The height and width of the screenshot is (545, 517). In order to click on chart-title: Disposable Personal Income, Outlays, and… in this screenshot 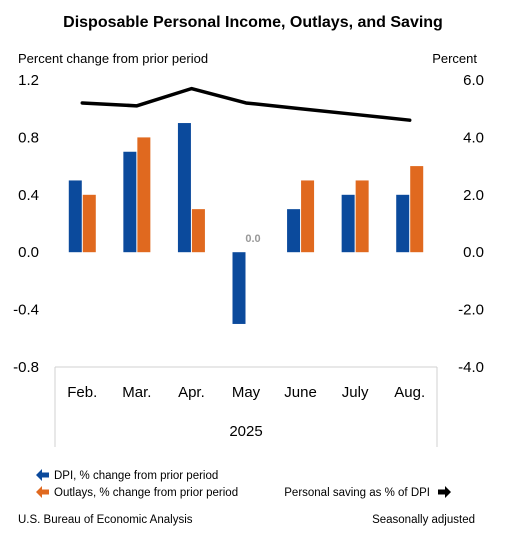, I will do `click(253, 22)`.